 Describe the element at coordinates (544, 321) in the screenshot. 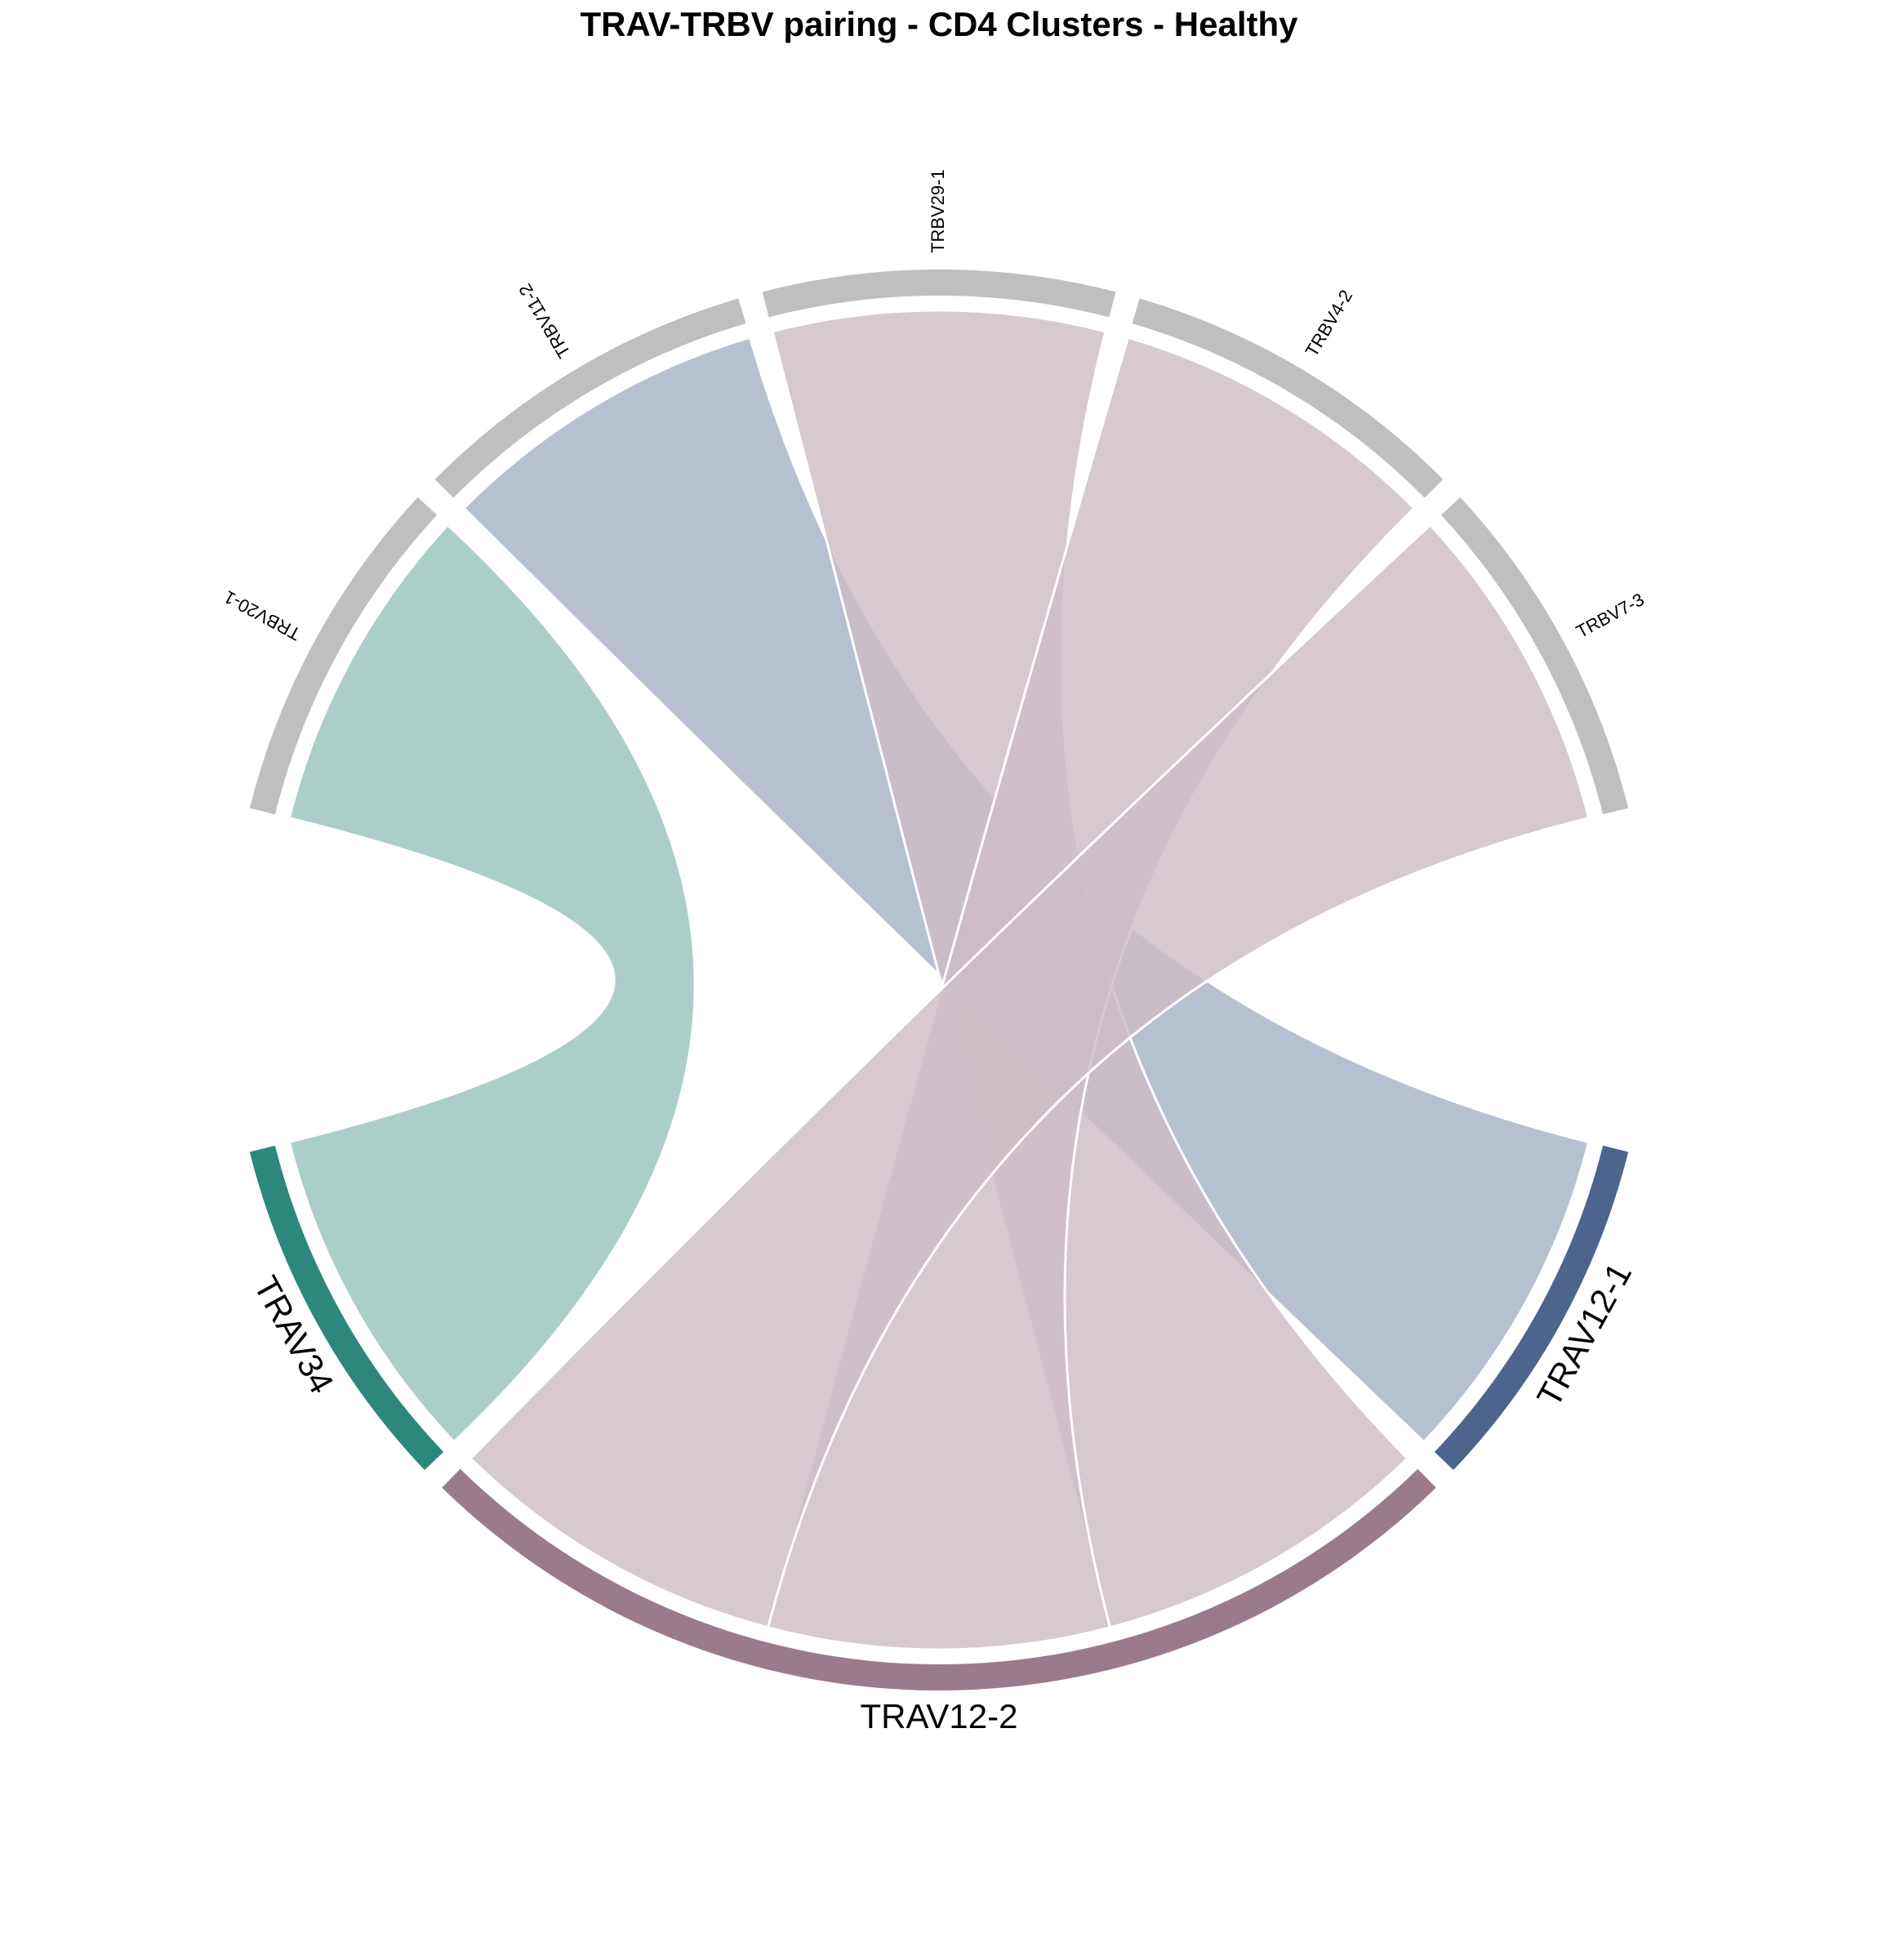

I see `sector-label-trbv11-2: TRBV11-2` at that location.